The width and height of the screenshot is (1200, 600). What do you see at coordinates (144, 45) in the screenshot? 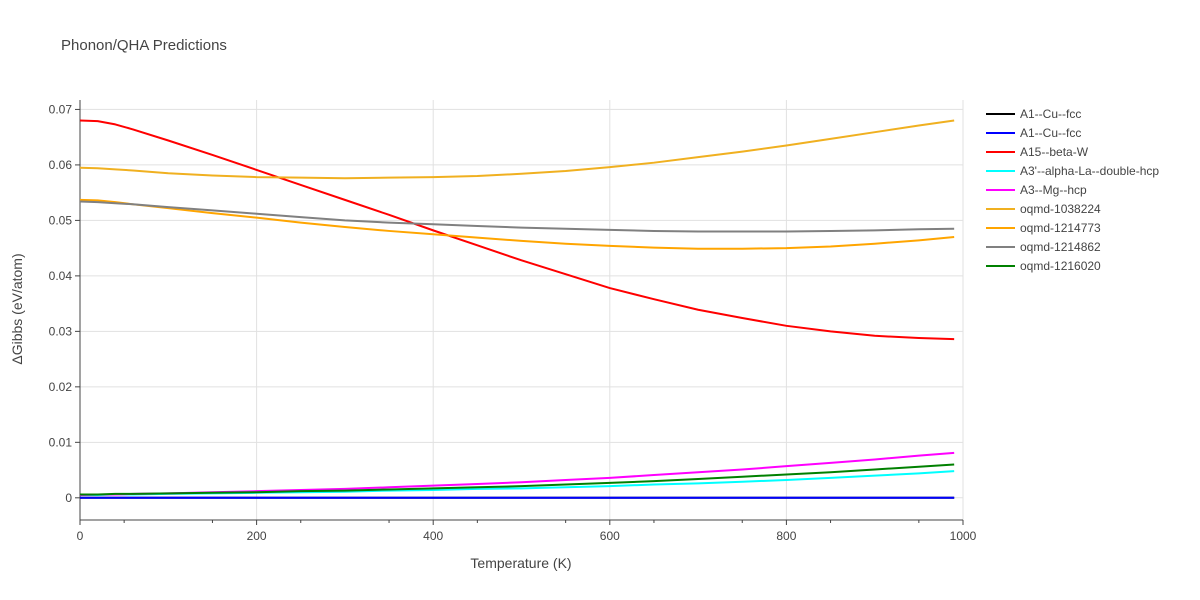
I see `chart-title: Phonon/QHA Predictions` at bounding box center [144, 45].